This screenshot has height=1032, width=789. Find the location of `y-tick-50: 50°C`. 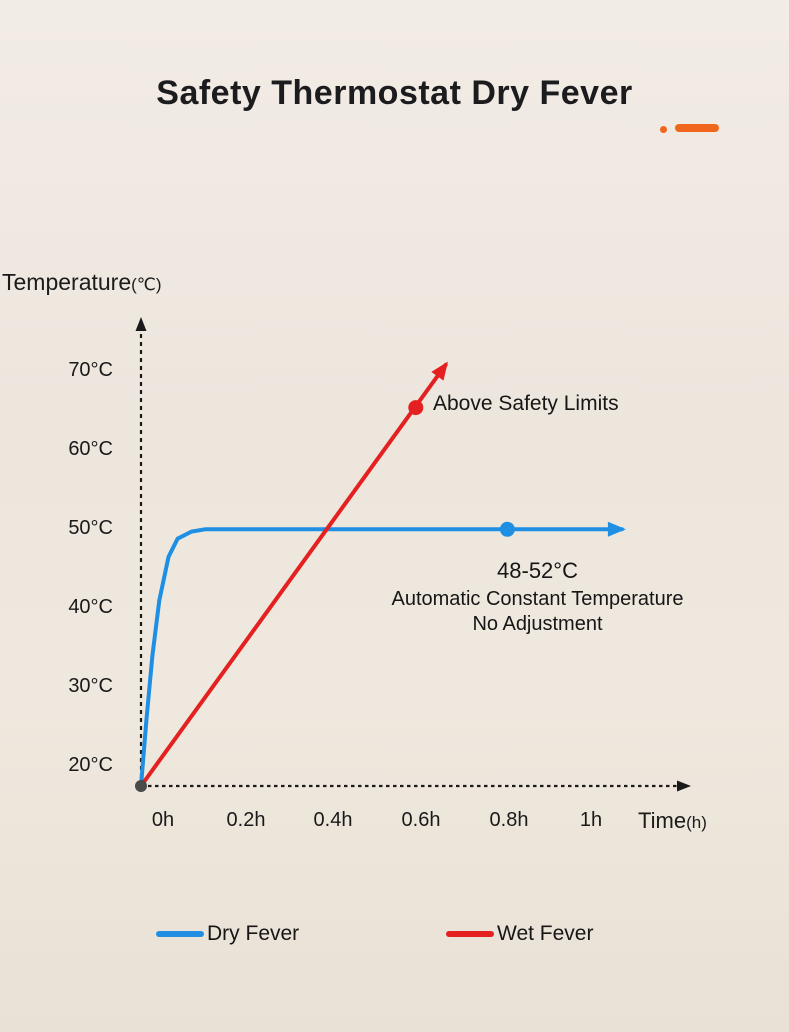

y-tick-50: 50°C is located at coordinates (90, 528).